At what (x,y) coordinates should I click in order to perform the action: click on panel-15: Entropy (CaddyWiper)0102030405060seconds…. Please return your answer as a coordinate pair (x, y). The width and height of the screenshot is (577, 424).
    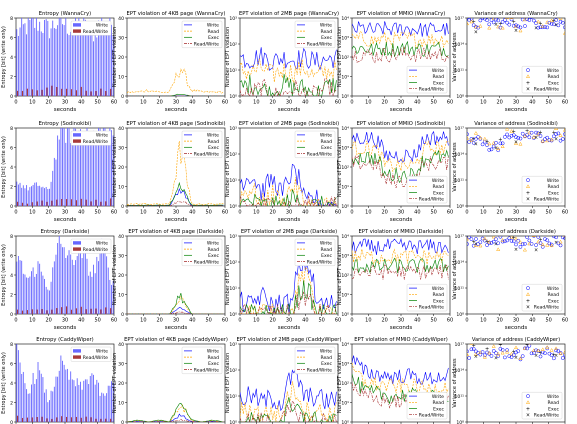
    Looking at the image, I should click on (58, 380).